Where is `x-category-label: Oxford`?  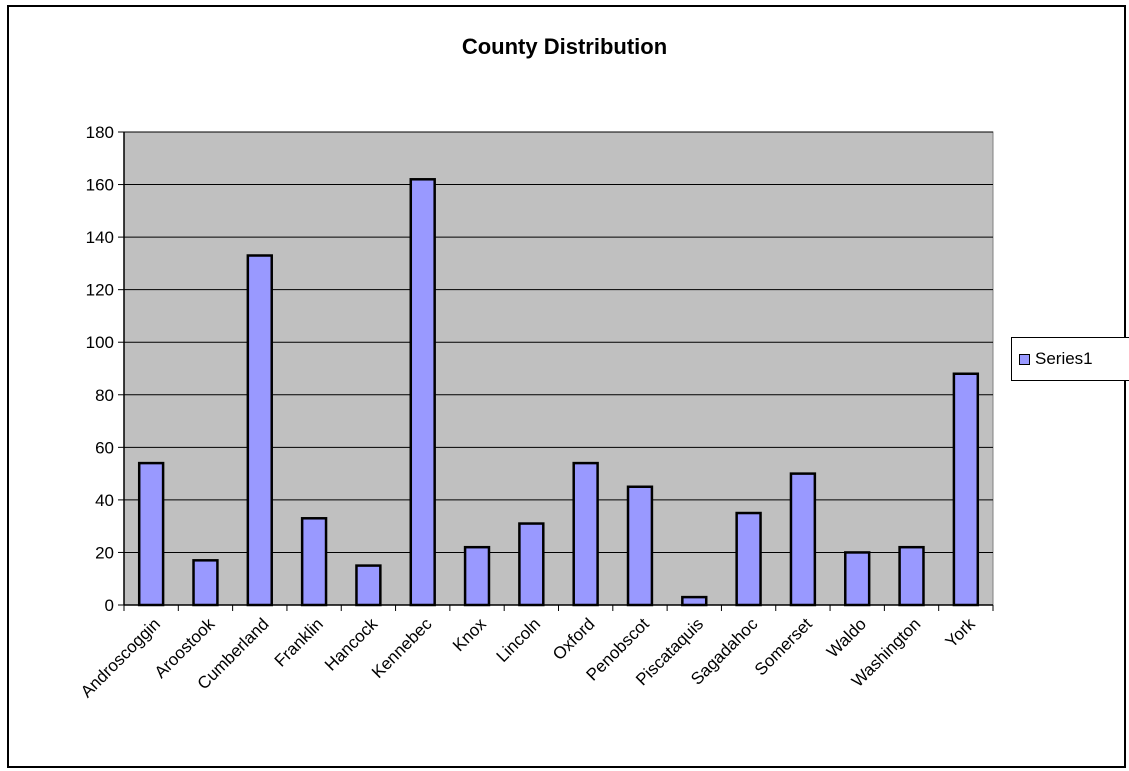 x-category-label: Oxford is located at coordinates (574, 639).